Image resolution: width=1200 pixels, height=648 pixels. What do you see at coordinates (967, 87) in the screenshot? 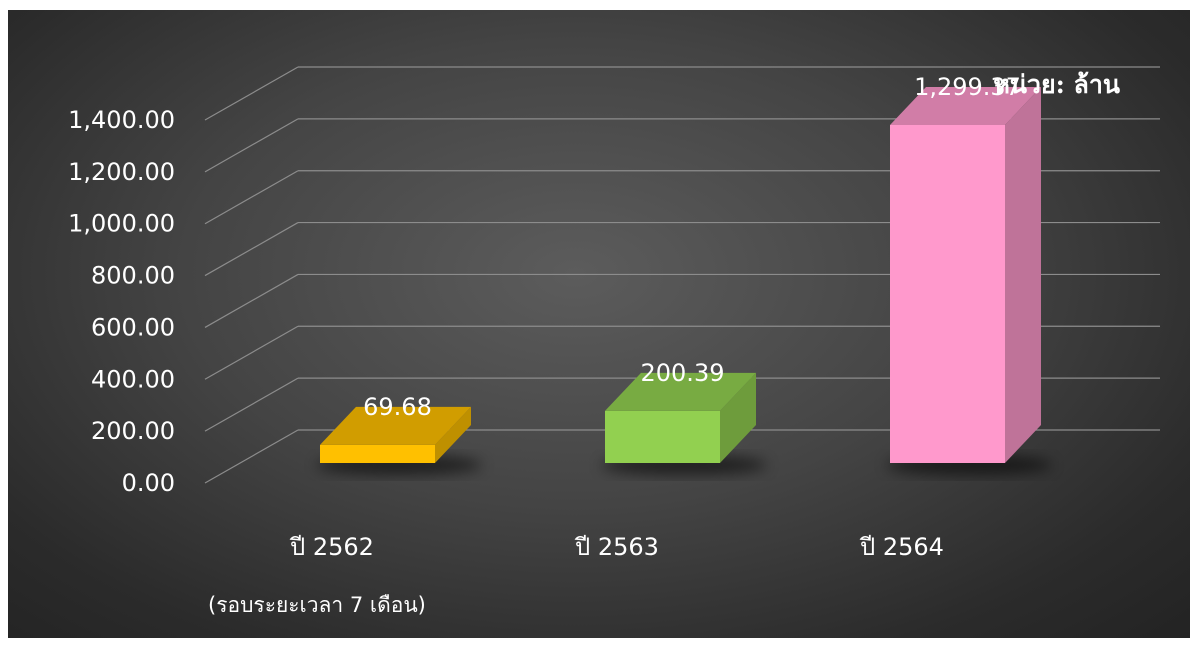
I see `data-label: 1,299.37` at bounding box center [967, 87].